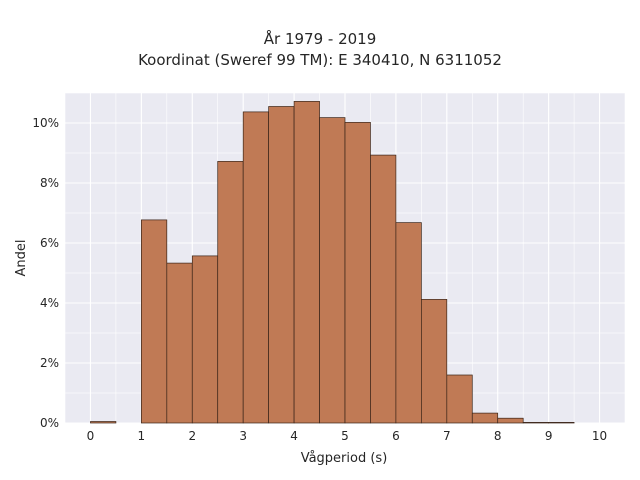 The image size is (640, 480). What do you see at coordinates (49, 303) in the screenshot?
I see `y-tick-label: 4%` at bounding box center [49, 303].